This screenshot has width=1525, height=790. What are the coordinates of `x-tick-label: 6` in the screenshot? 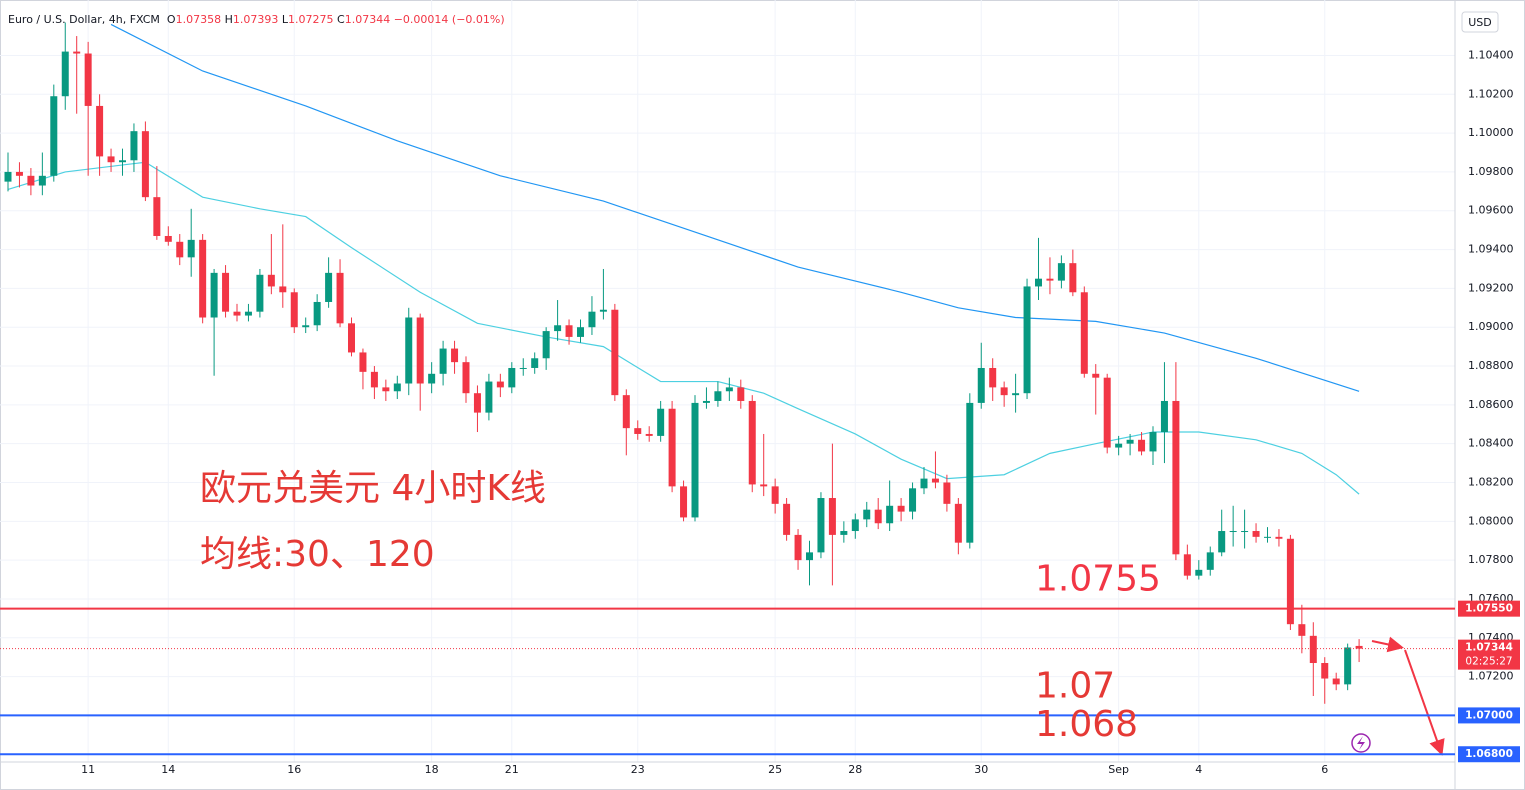 It's located at (1324, 769).